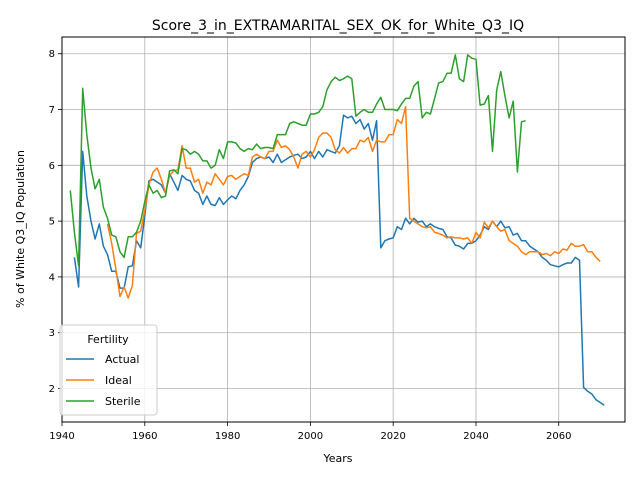 The width and height of the screenshot is (640, 480). I want to click on legend-label-sterile: Sterile, so click(123, 401).